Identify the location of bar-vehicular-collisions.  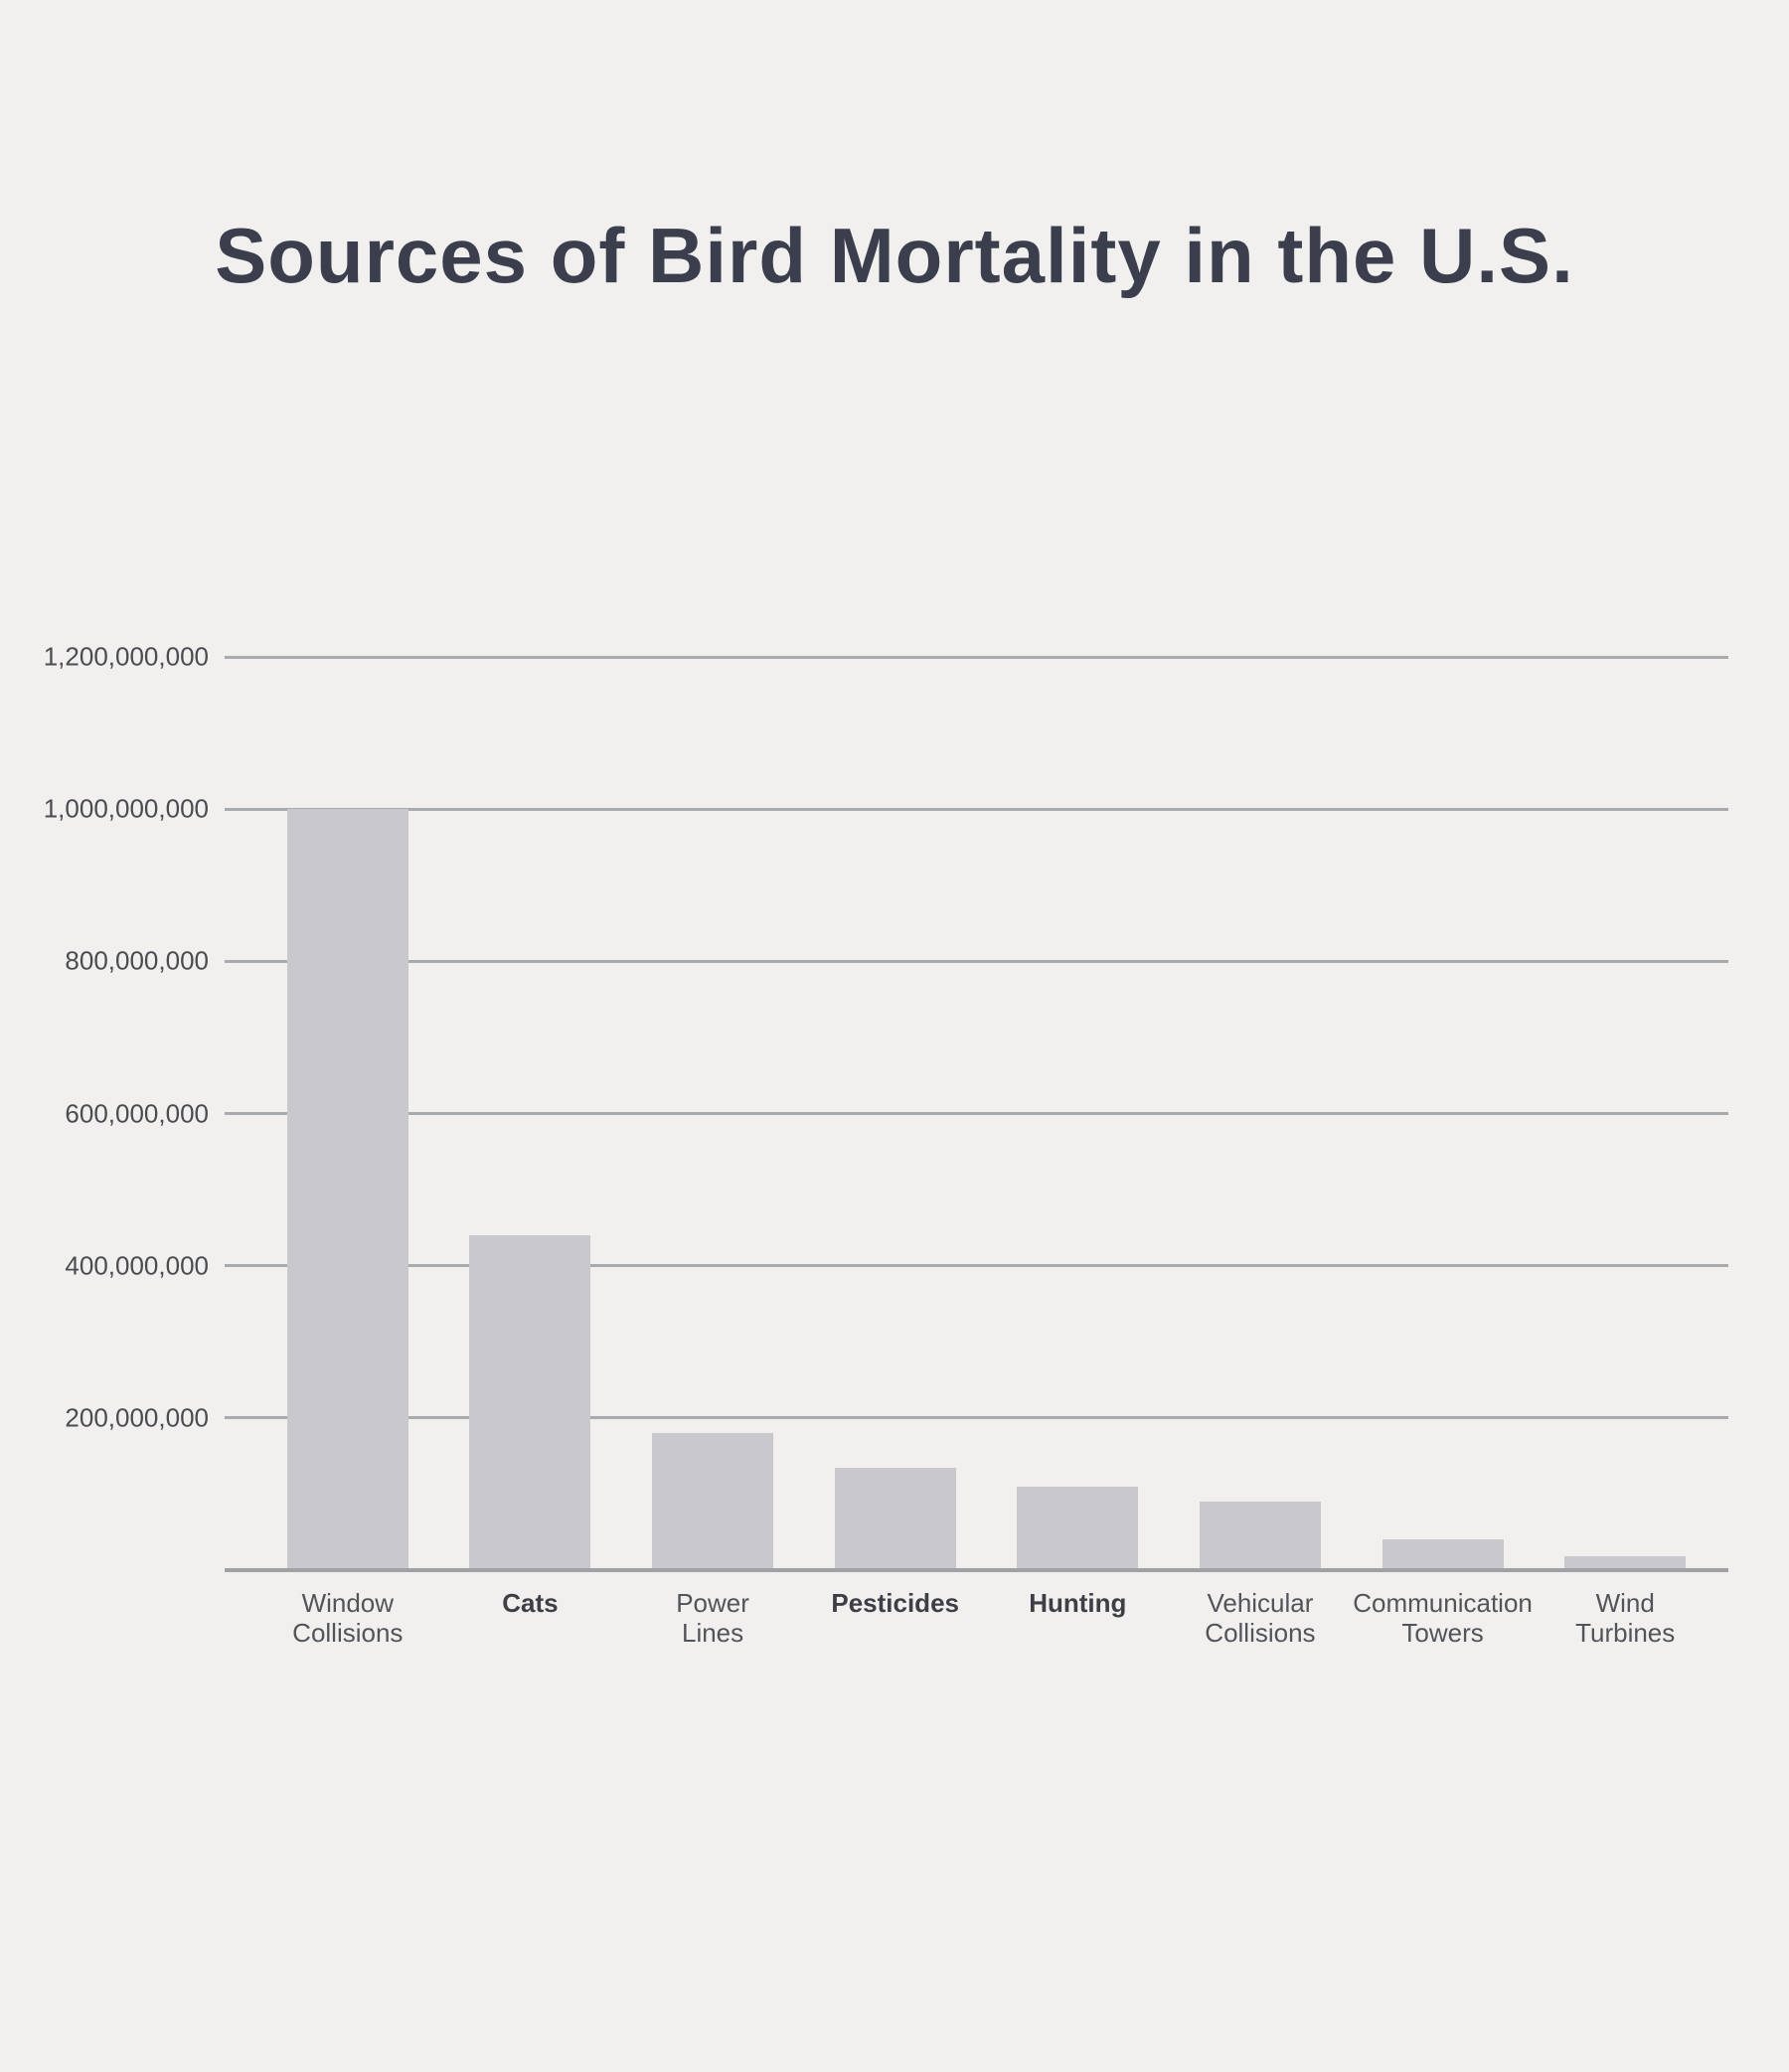
(1260, 1536).